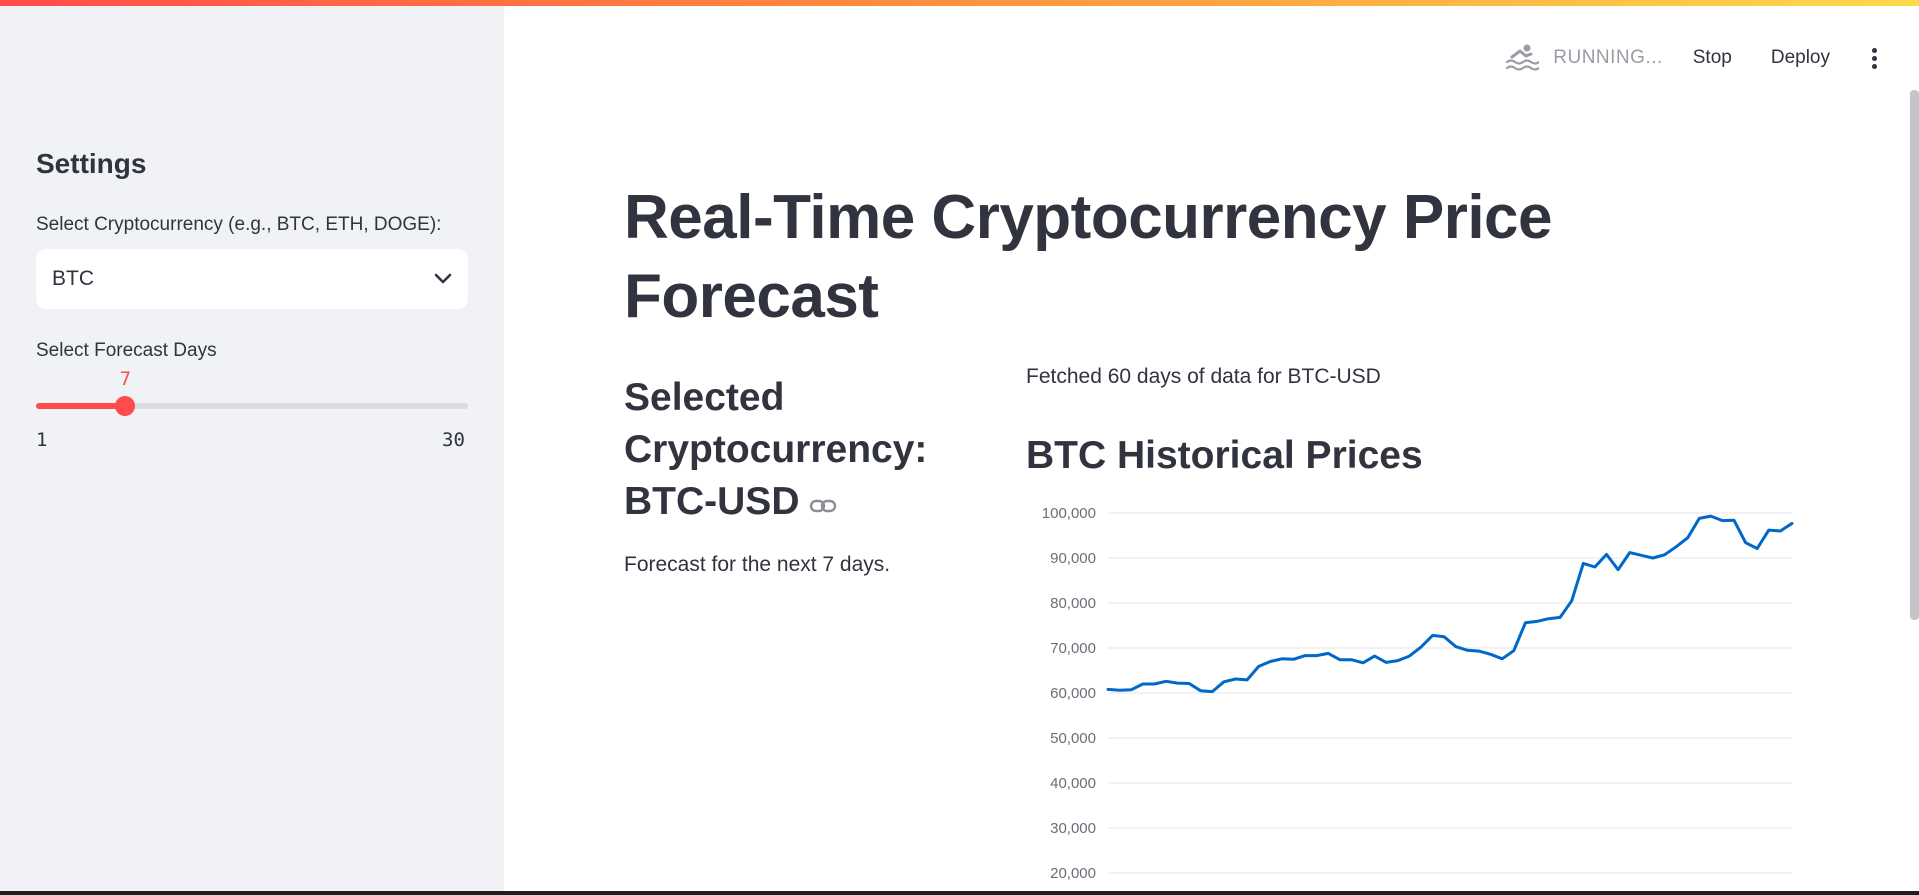  I want to click on y-tick-label: 100,000, so click(1069, 513).